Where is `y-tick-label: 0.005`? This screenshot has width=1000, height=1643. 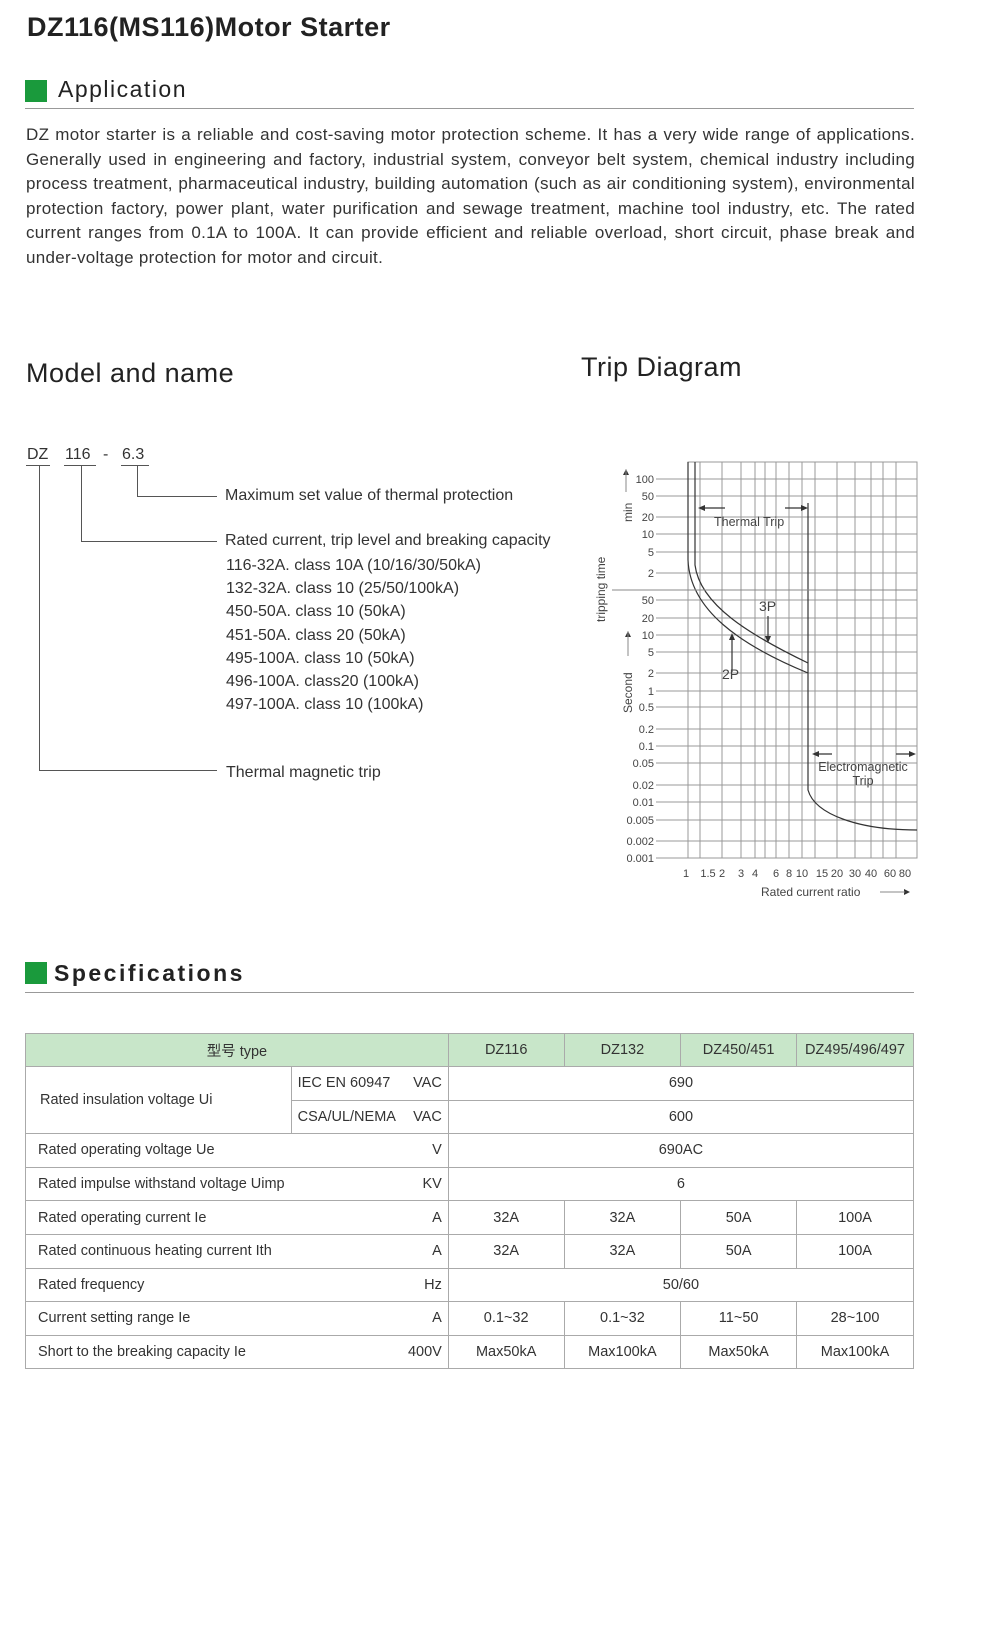
y-tick-label: 0.005 is located at coordinates (640, 821).